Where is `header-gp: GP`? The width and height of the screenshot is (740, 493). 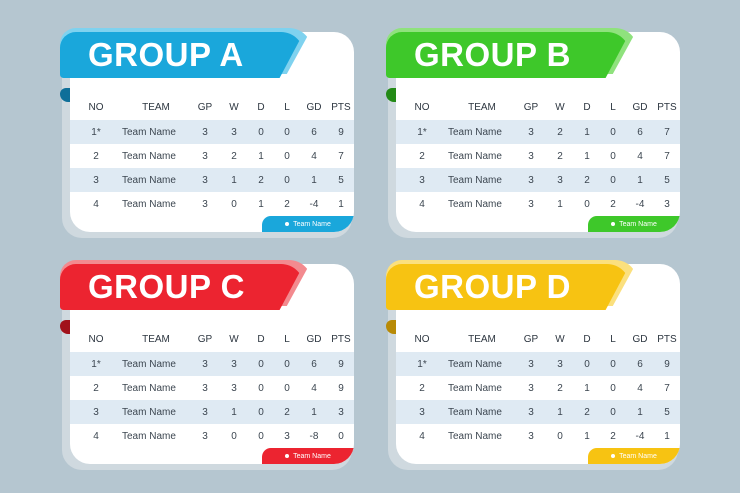
header-gp: GP is located at coordinates (205, 339).